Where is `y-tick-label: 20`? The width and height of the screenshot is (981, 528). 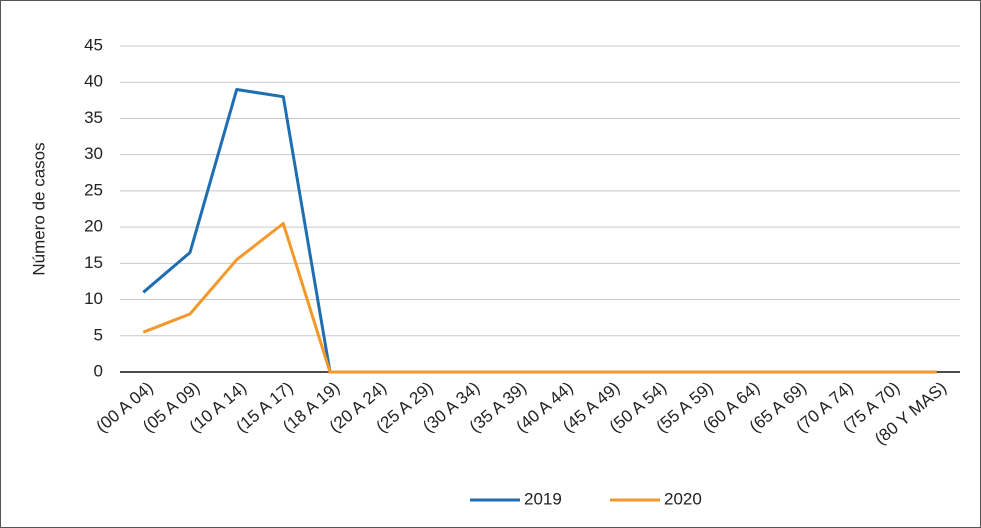
y-tick-label: 20 is located at coordinates (93, 226).